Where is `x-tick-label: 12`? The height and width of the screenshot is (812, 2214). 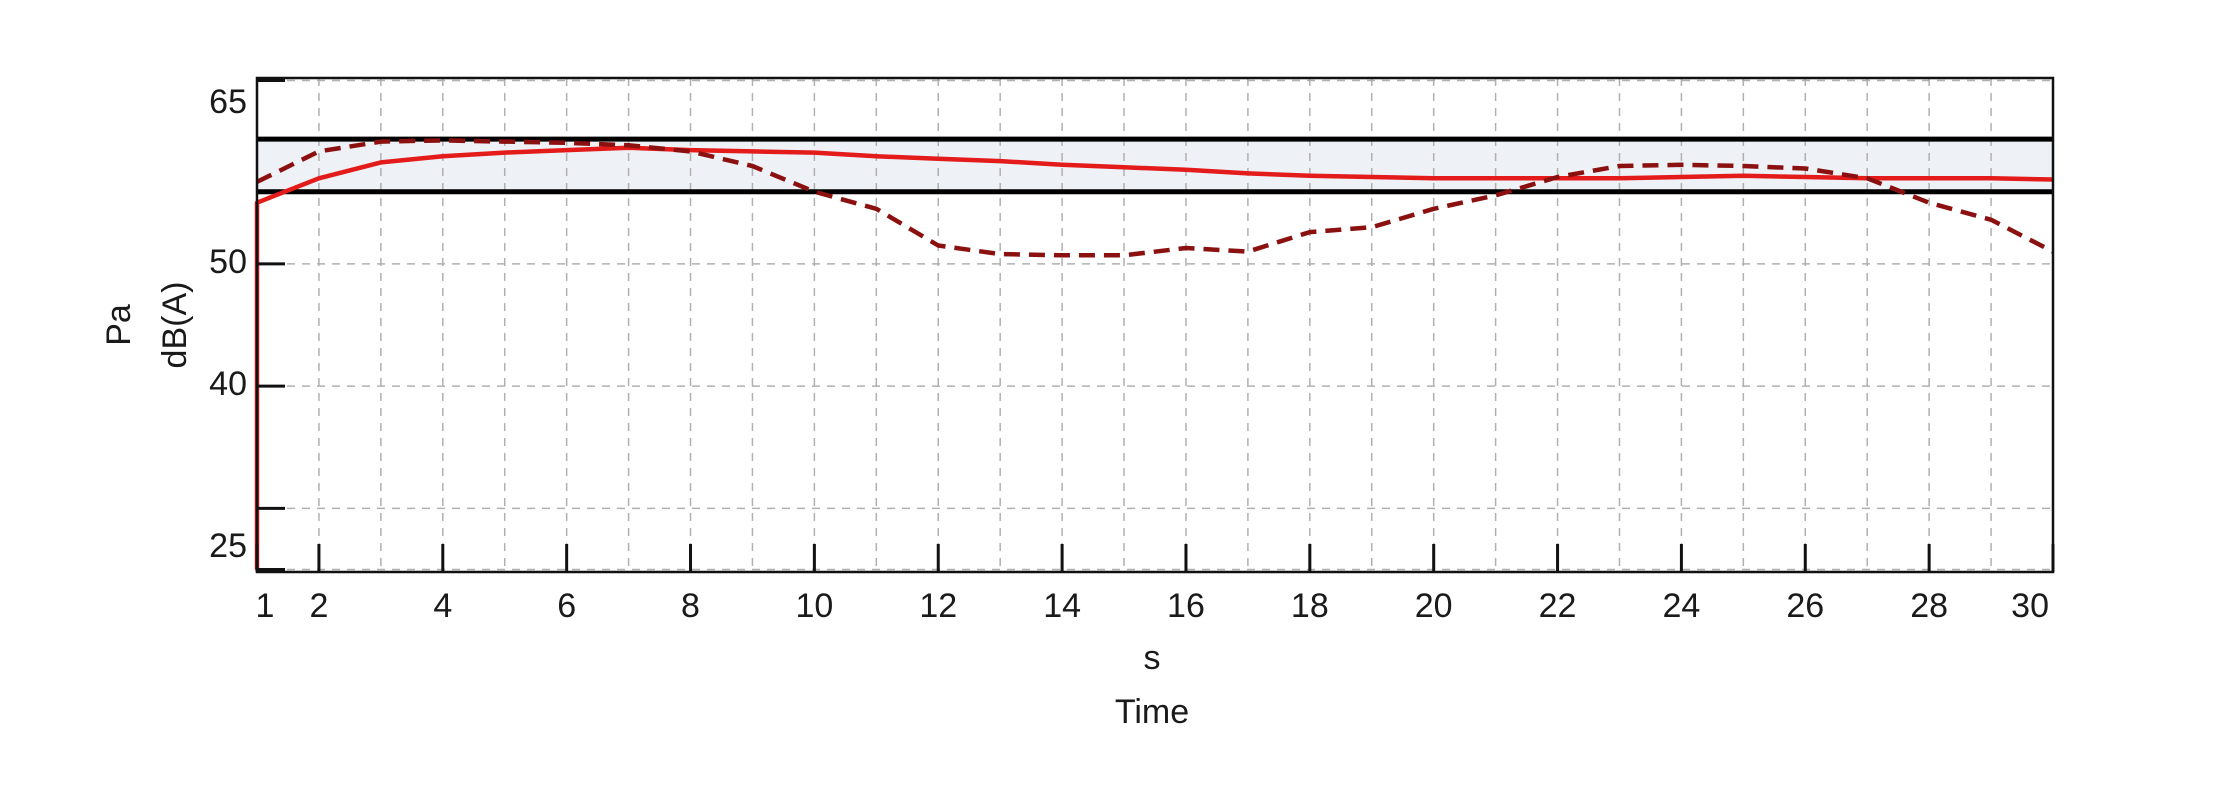 x-tick-label: 12 is located at coordinates (938, 606).